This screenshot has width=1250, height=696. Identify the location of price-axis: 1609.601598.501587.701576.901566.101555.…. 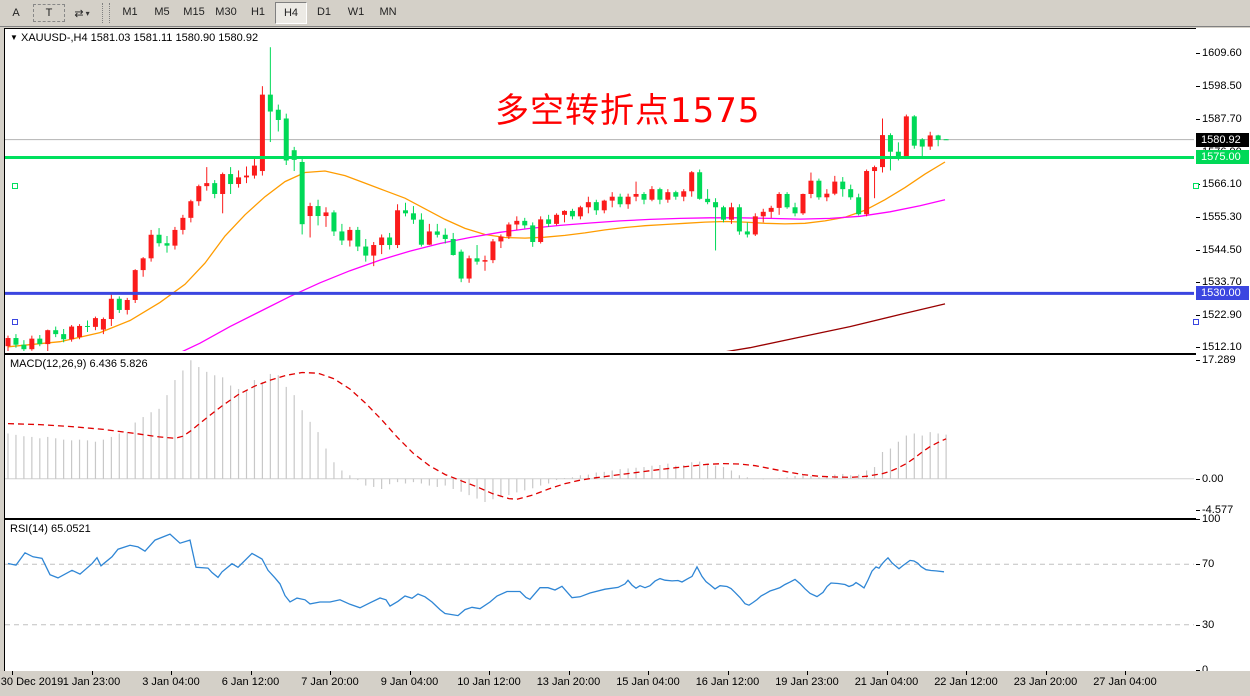
(1223, 352).